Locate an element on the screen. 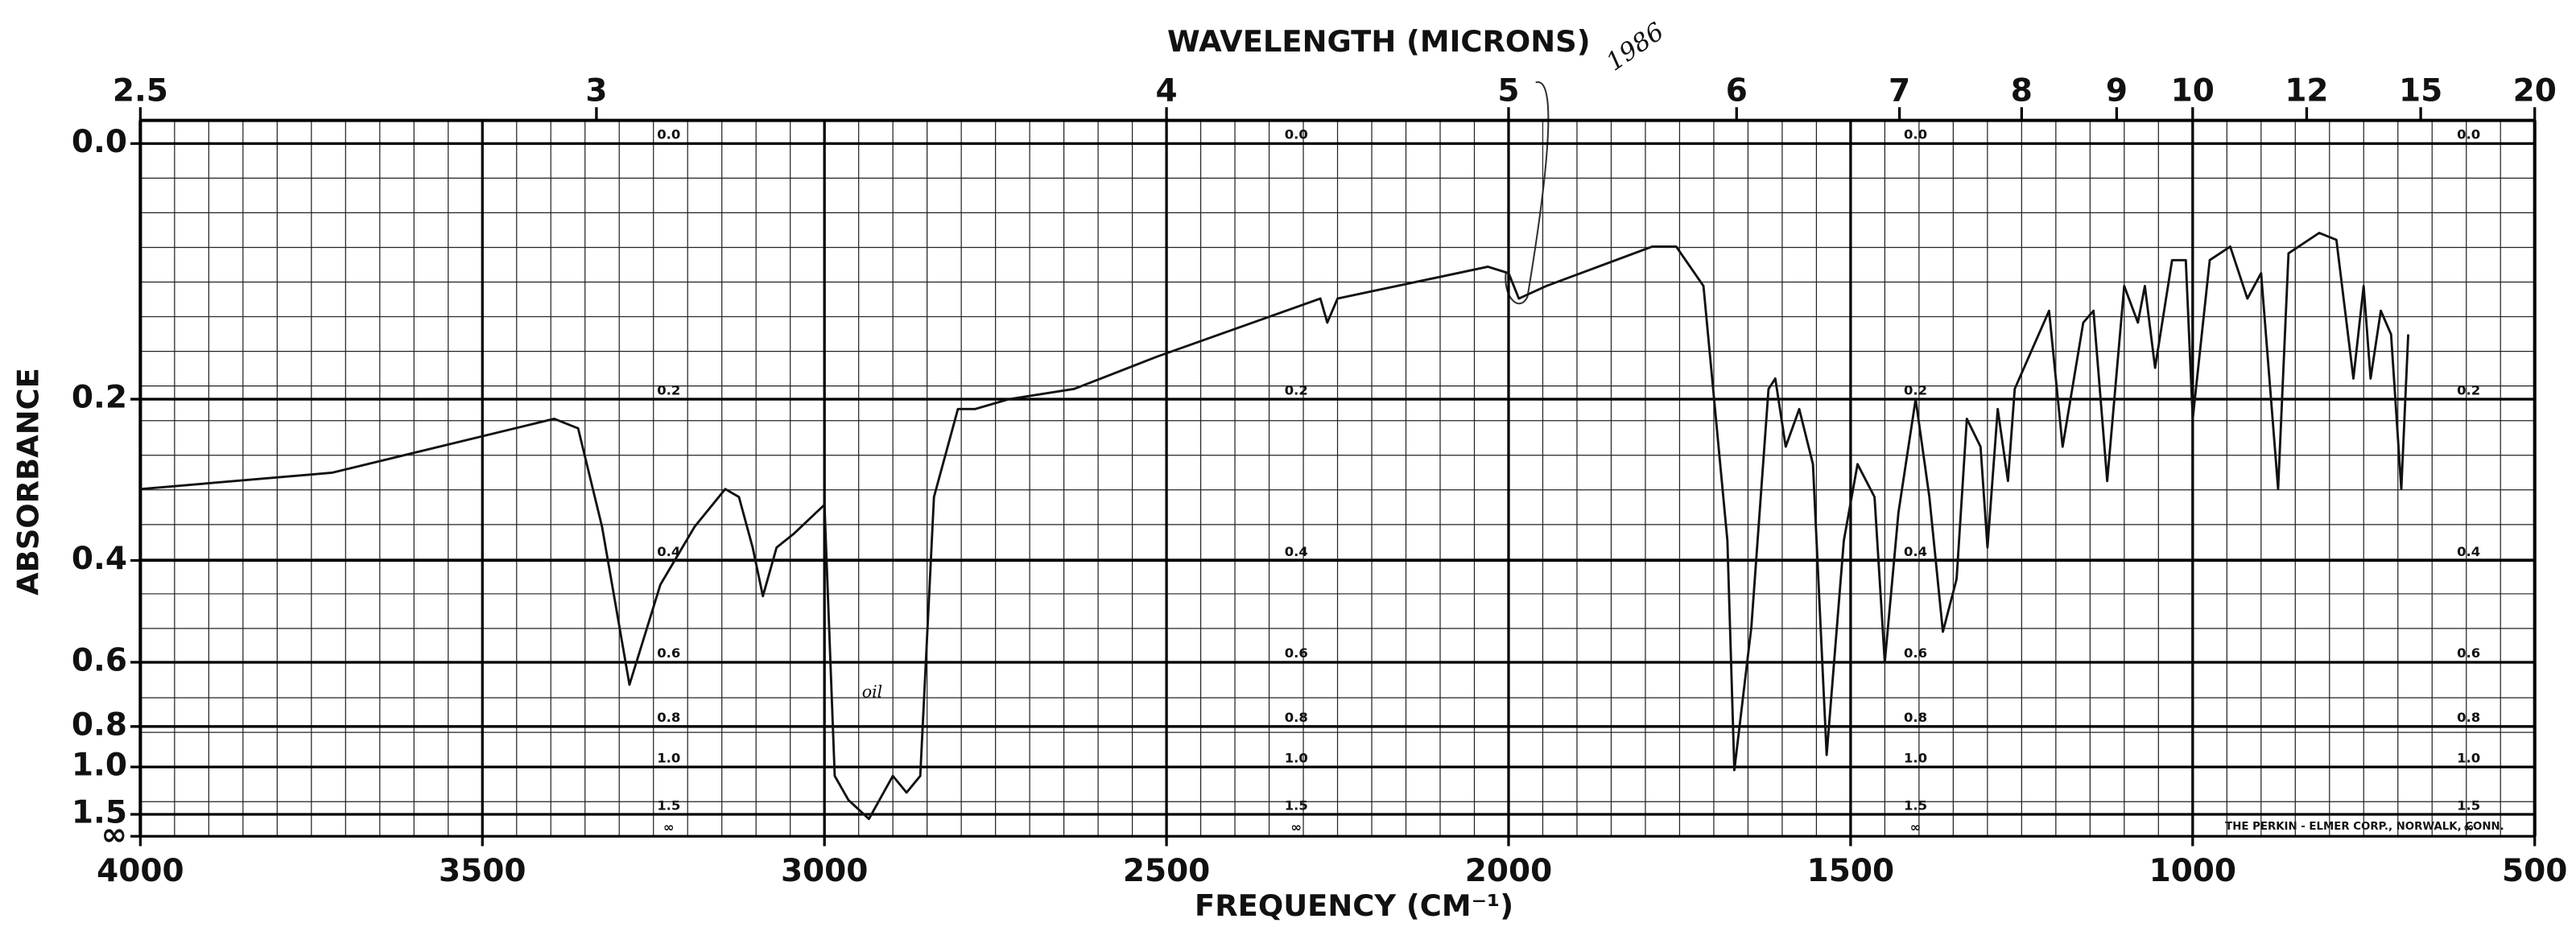  x2-tick-label: 7 is located at coordinates (1899, 90).